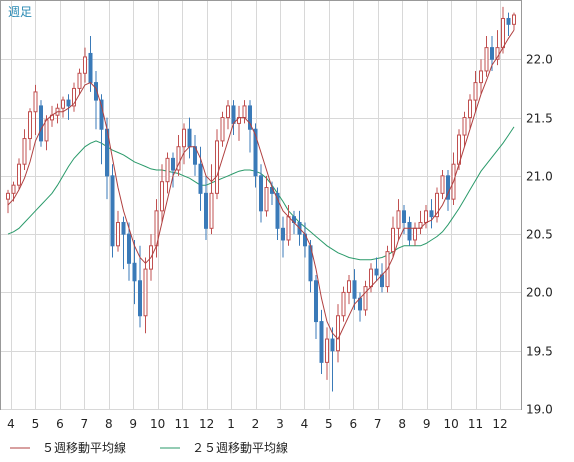 This screenshot has height=462, width=574. Describe the element at coordinates (133, 424) in the screenshot. I see `x-tick-label: 9` at that location.